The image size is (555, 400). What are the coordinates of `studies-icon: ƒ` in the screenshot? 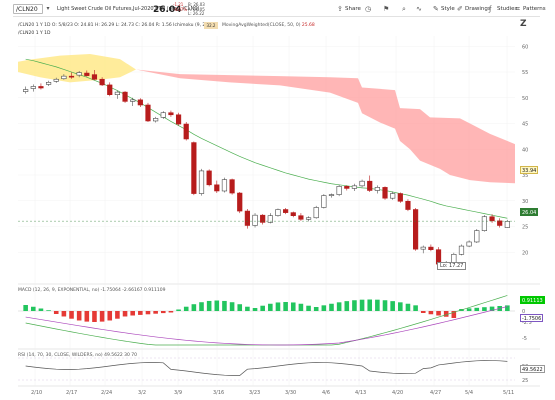 It's located at (490, 9).